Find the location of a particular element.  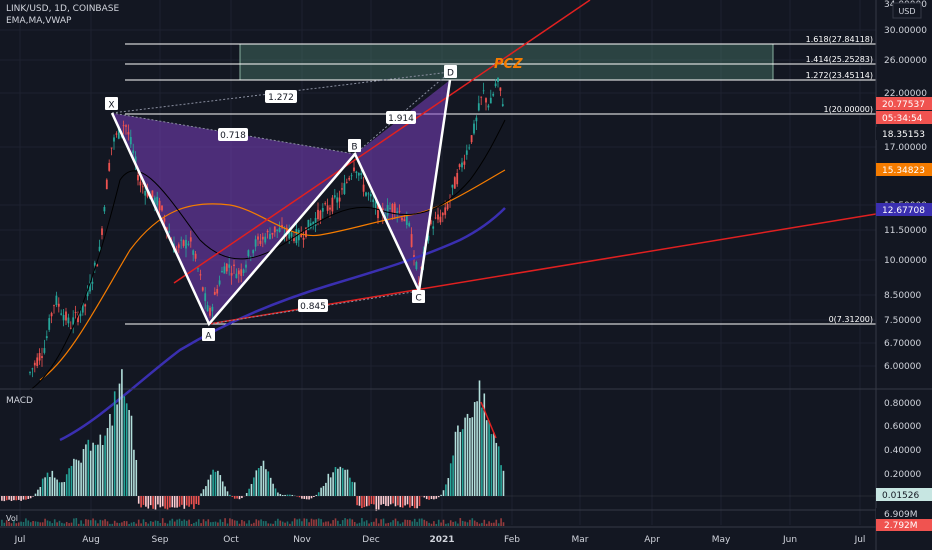

point-c-label: C is located at coordinates (418, 299).